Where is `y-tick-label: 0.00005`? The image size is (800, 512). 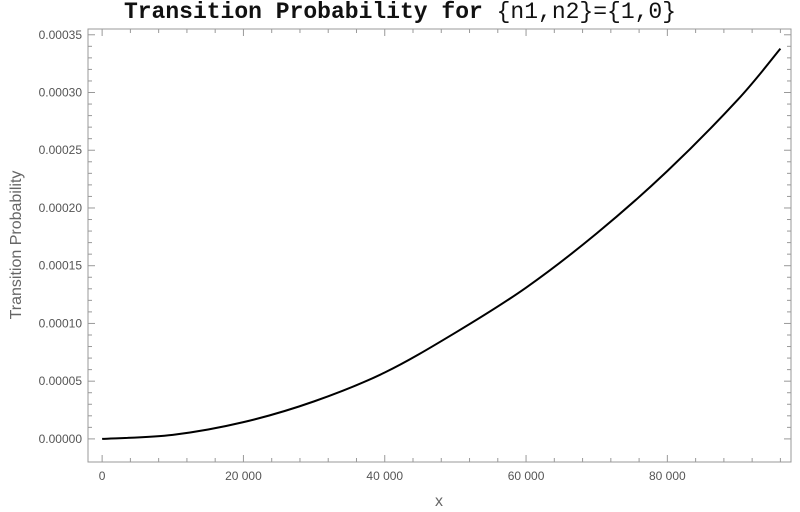
y-tick-label: 0.00005 is located at coordinates (61, 381).